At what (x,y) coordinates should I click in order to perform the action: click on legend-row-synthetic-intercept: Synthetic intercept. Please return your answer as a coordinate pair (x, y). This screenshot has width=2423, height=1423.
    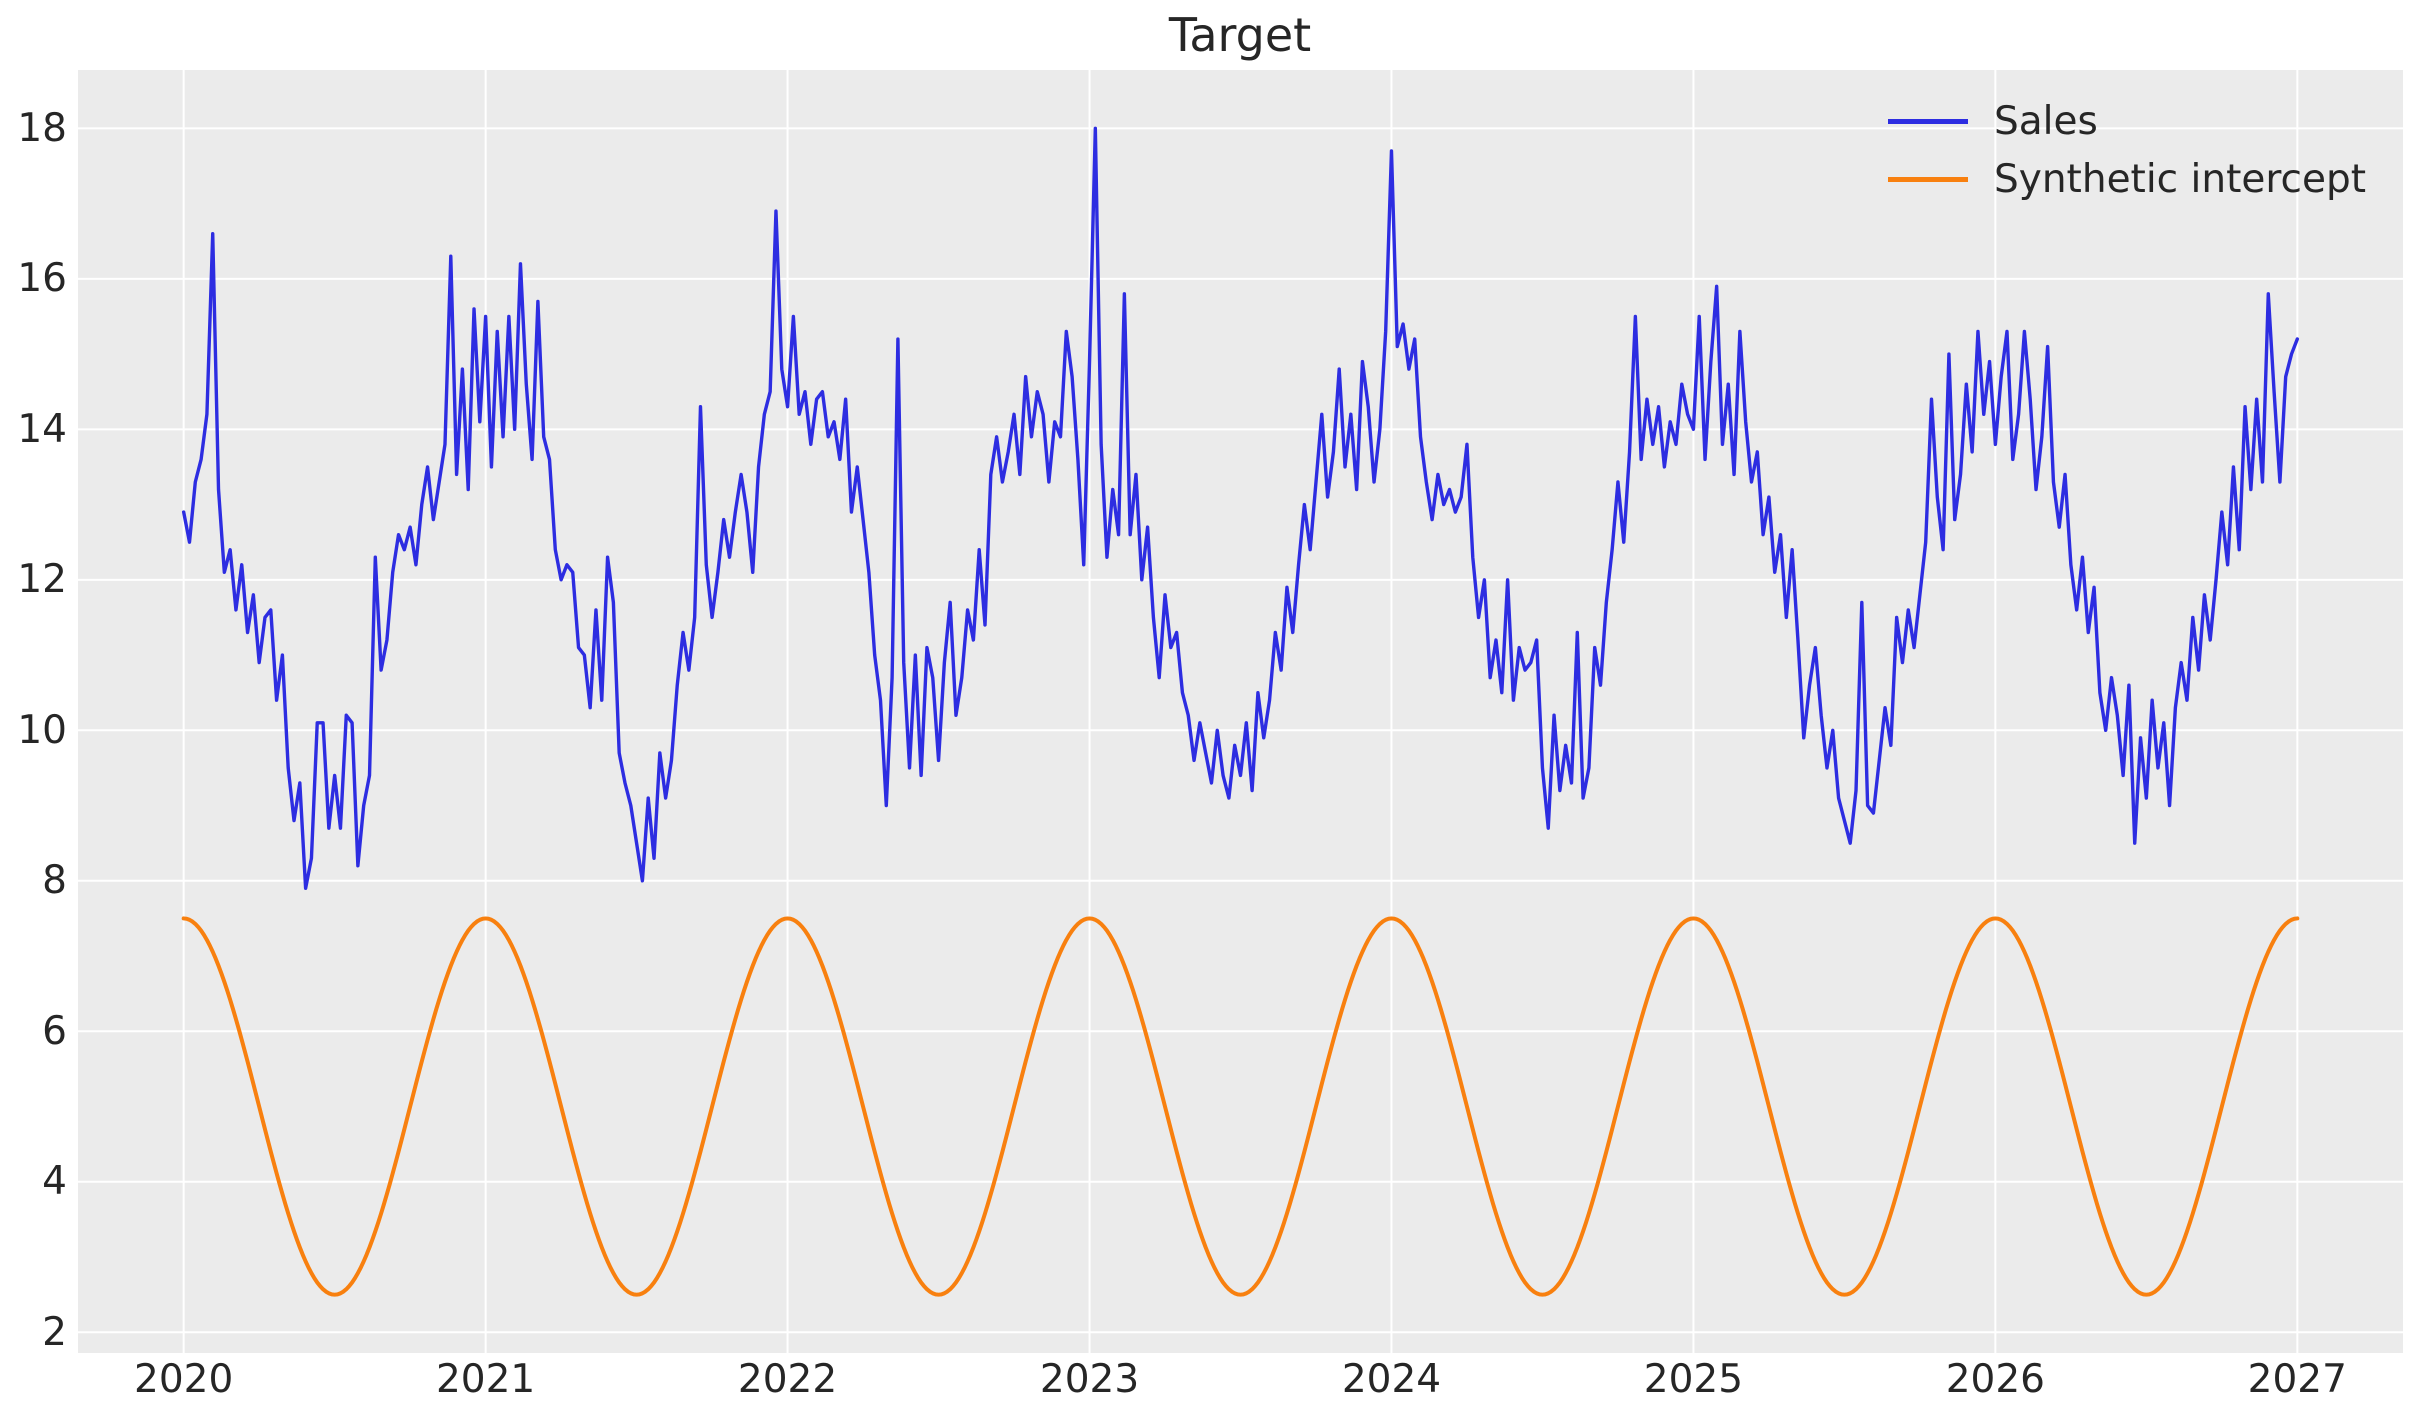
    Looking at the image, I should click on (2127, 179).